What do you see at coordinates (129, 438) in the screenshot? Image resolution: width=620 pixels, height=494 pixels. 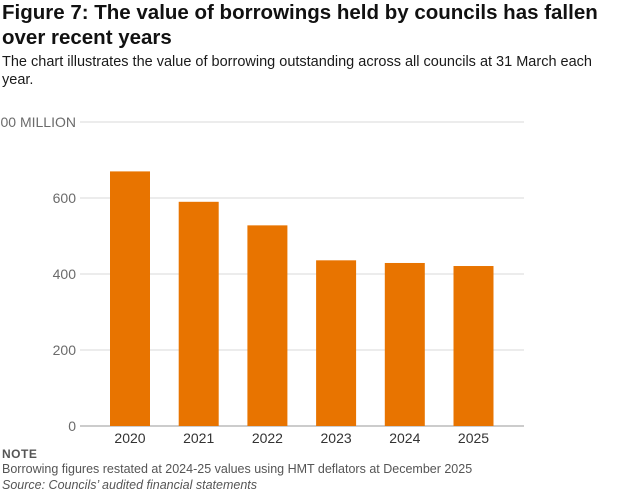 I see `x-tick-label: 2020` at bounding box center [129, 438].